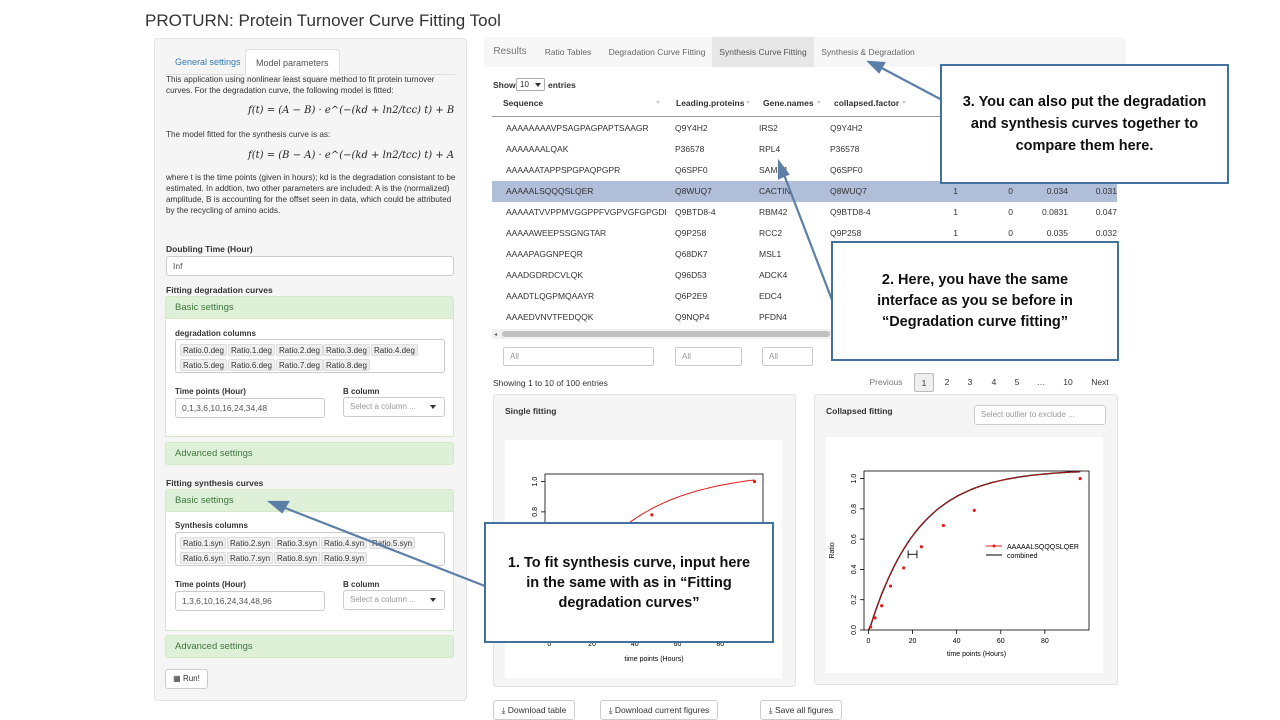 The width and height of the screenshot is (1280, 720). Describe the element at coordinates (203, 558) in the screenshot. I see `tag-ratio-6-syn: Ratio.6.syn` at that location.